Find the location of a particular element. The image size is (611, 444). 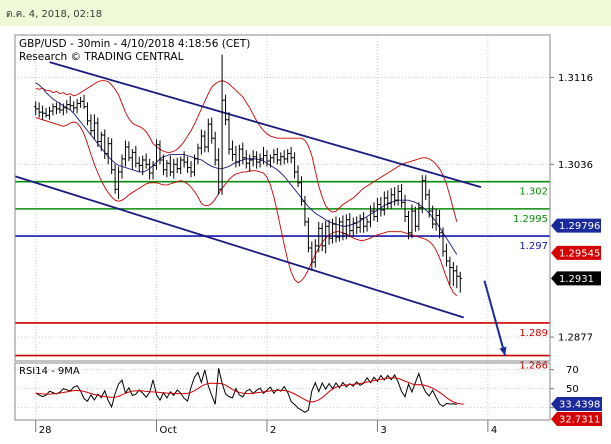

chart-subtitle: Research © TRADING CENTRAL is located at coordinates (101, 57).